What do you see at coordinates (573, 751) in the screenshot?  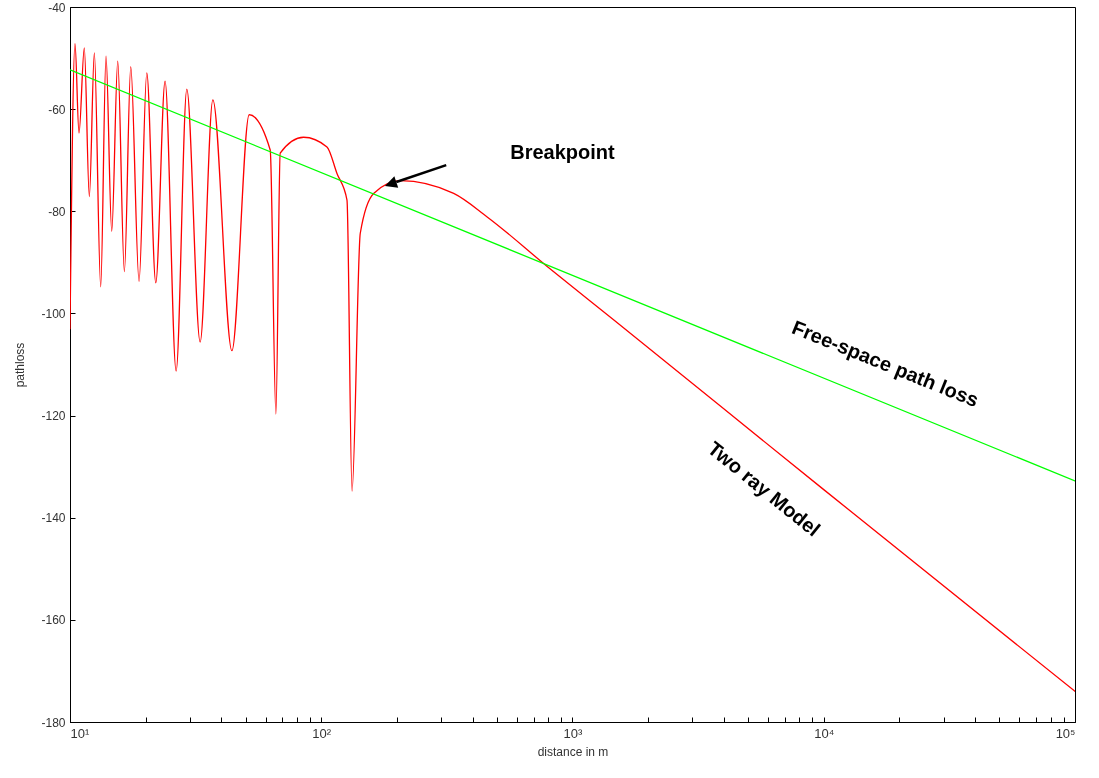 I see `x-axis-title: distance in m` at bounding box center [573, 751].